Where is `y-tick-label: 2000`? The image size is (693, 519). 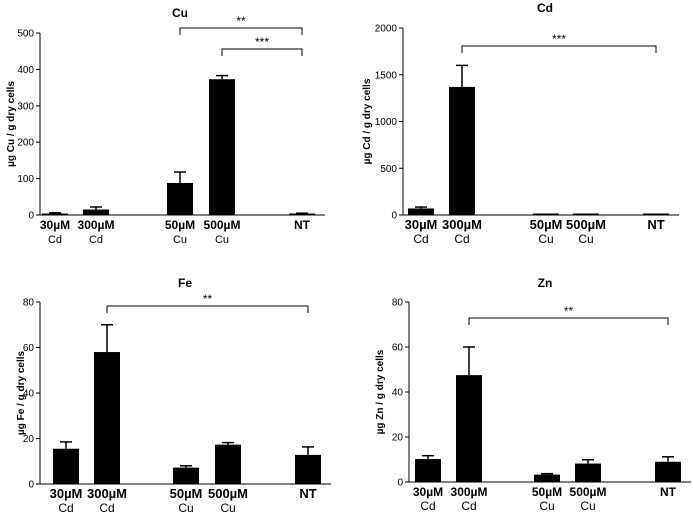 y-tick-label: 2000 is located at coordinates (386, 29).